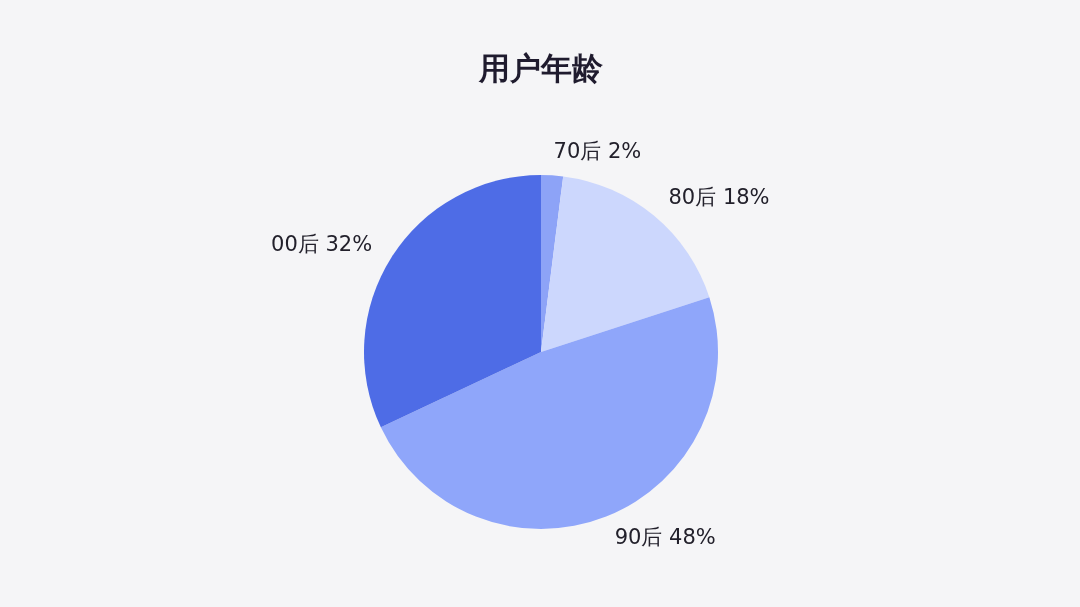 The width and height of the screenshot is (1080, 607). Describe the element at coordinates (719, 196) in the screenshot. I see `slice-label: 80后 18%` at that location.